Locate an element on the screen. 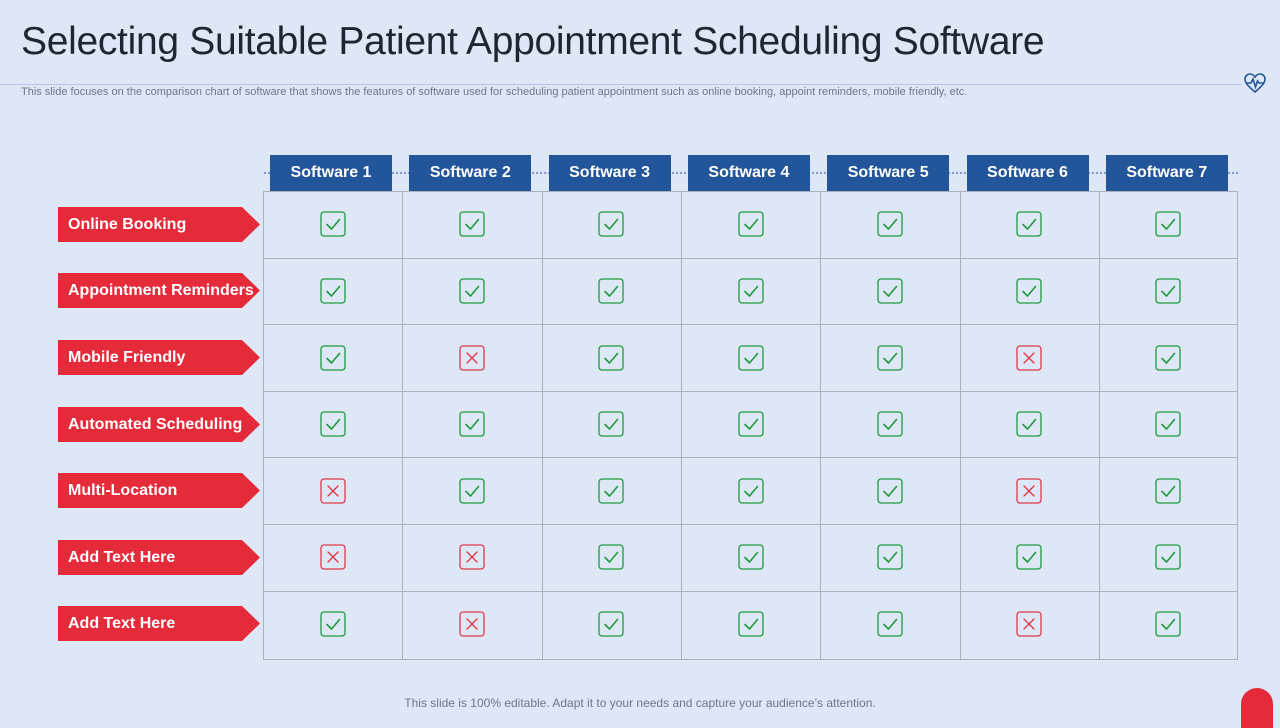  column-header: Software 3 is located at coordinates (609, 173).